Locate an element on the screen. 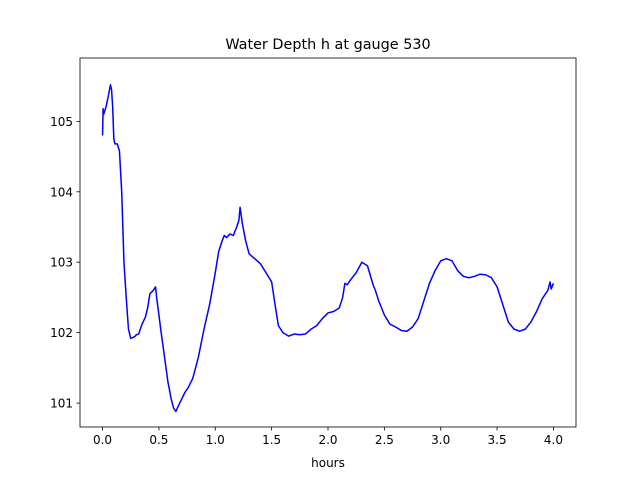  x-tick-label: 3.0 is located at coordinates (440, 440).